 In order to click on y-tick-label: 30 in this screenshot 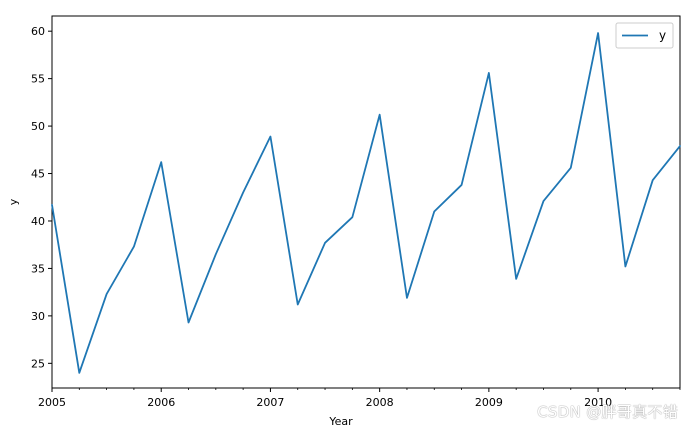, I will do `click(38, 316)`.